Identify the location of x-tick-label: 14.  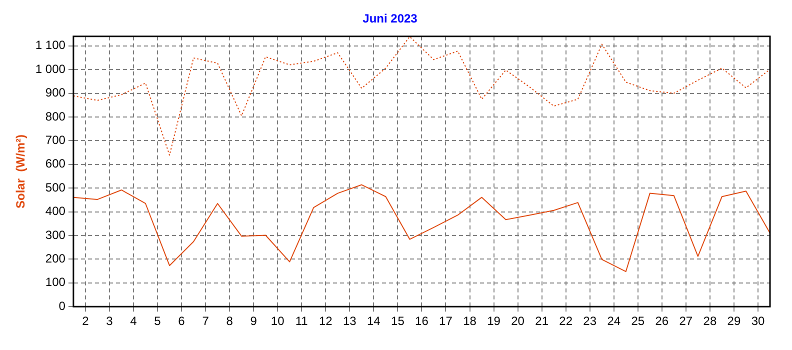
(373, 321).